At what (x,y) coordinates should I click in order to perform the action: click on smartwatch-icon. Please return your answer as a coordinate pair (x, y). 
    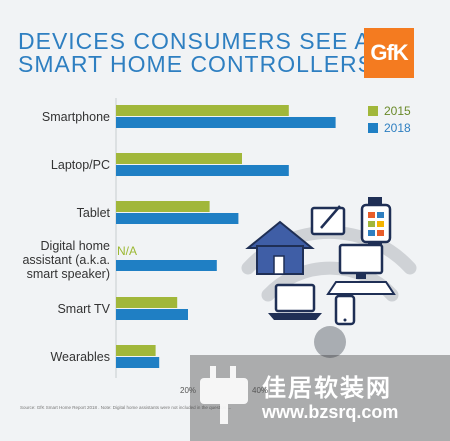
    Looking at the image, I should click on (376, 223).